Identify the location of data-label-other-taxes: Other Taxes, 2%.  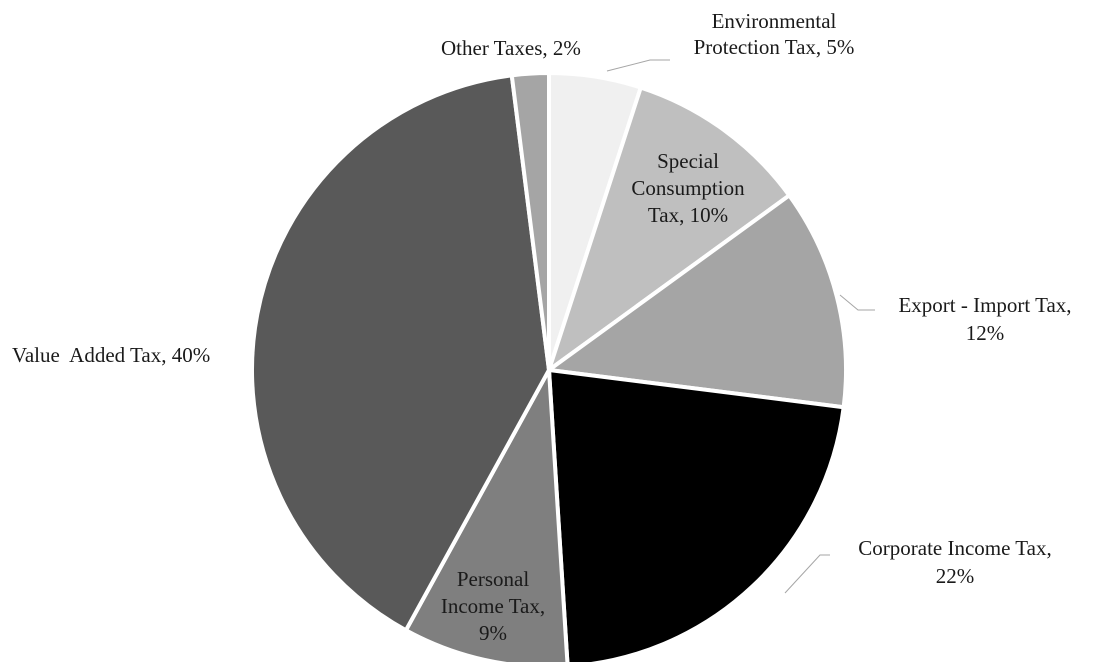
(511, 48).